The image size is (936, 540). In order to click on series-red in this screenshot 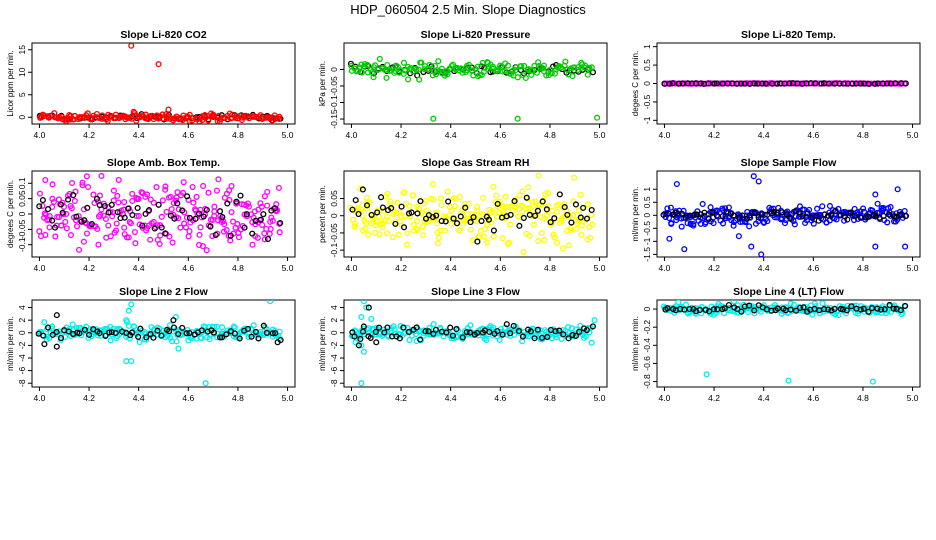, I will do `click(160, 83)`.